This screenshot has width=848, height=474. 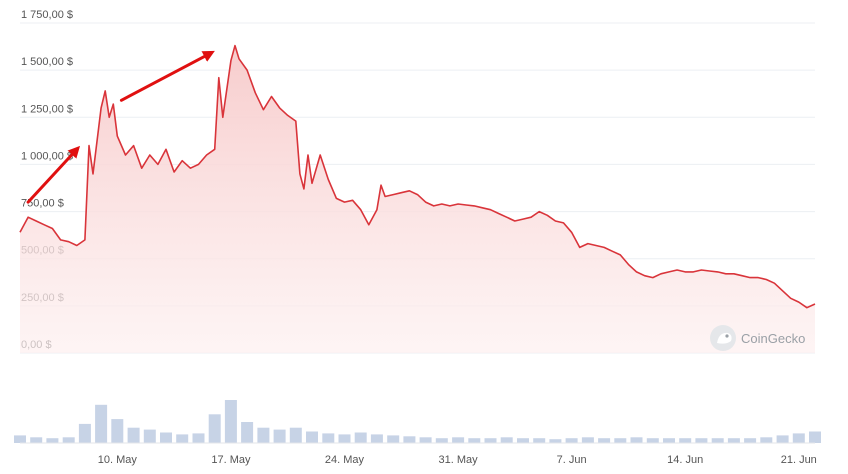 What do you see at coordinates (799, 460) in the screenshot?
I see `x-tick-label: 21. Jun` at bounding box center [799, 460].